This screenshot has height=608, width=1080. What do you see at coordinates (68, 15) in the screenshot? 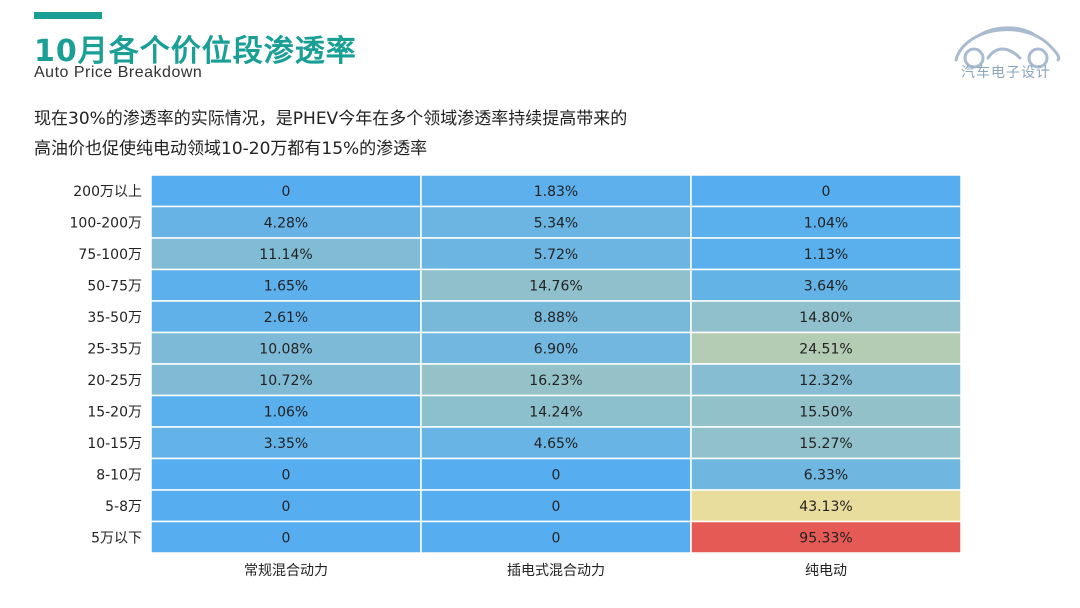
I see `title-accent-bar` at bounding box center [68, 15].